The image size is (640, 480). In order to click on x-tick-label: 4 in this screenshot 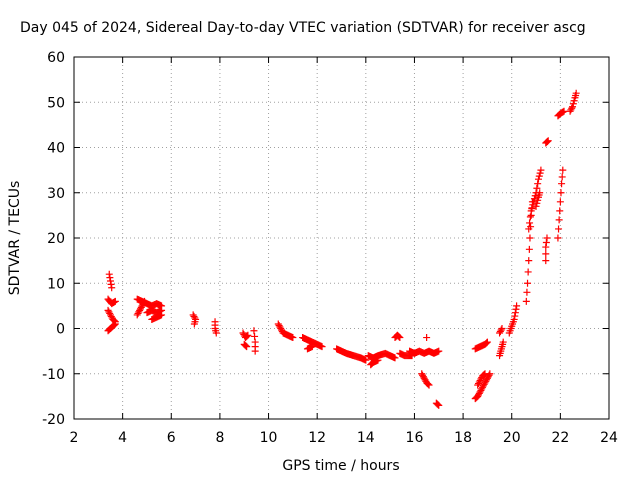, I will do `click(122, 438)`.